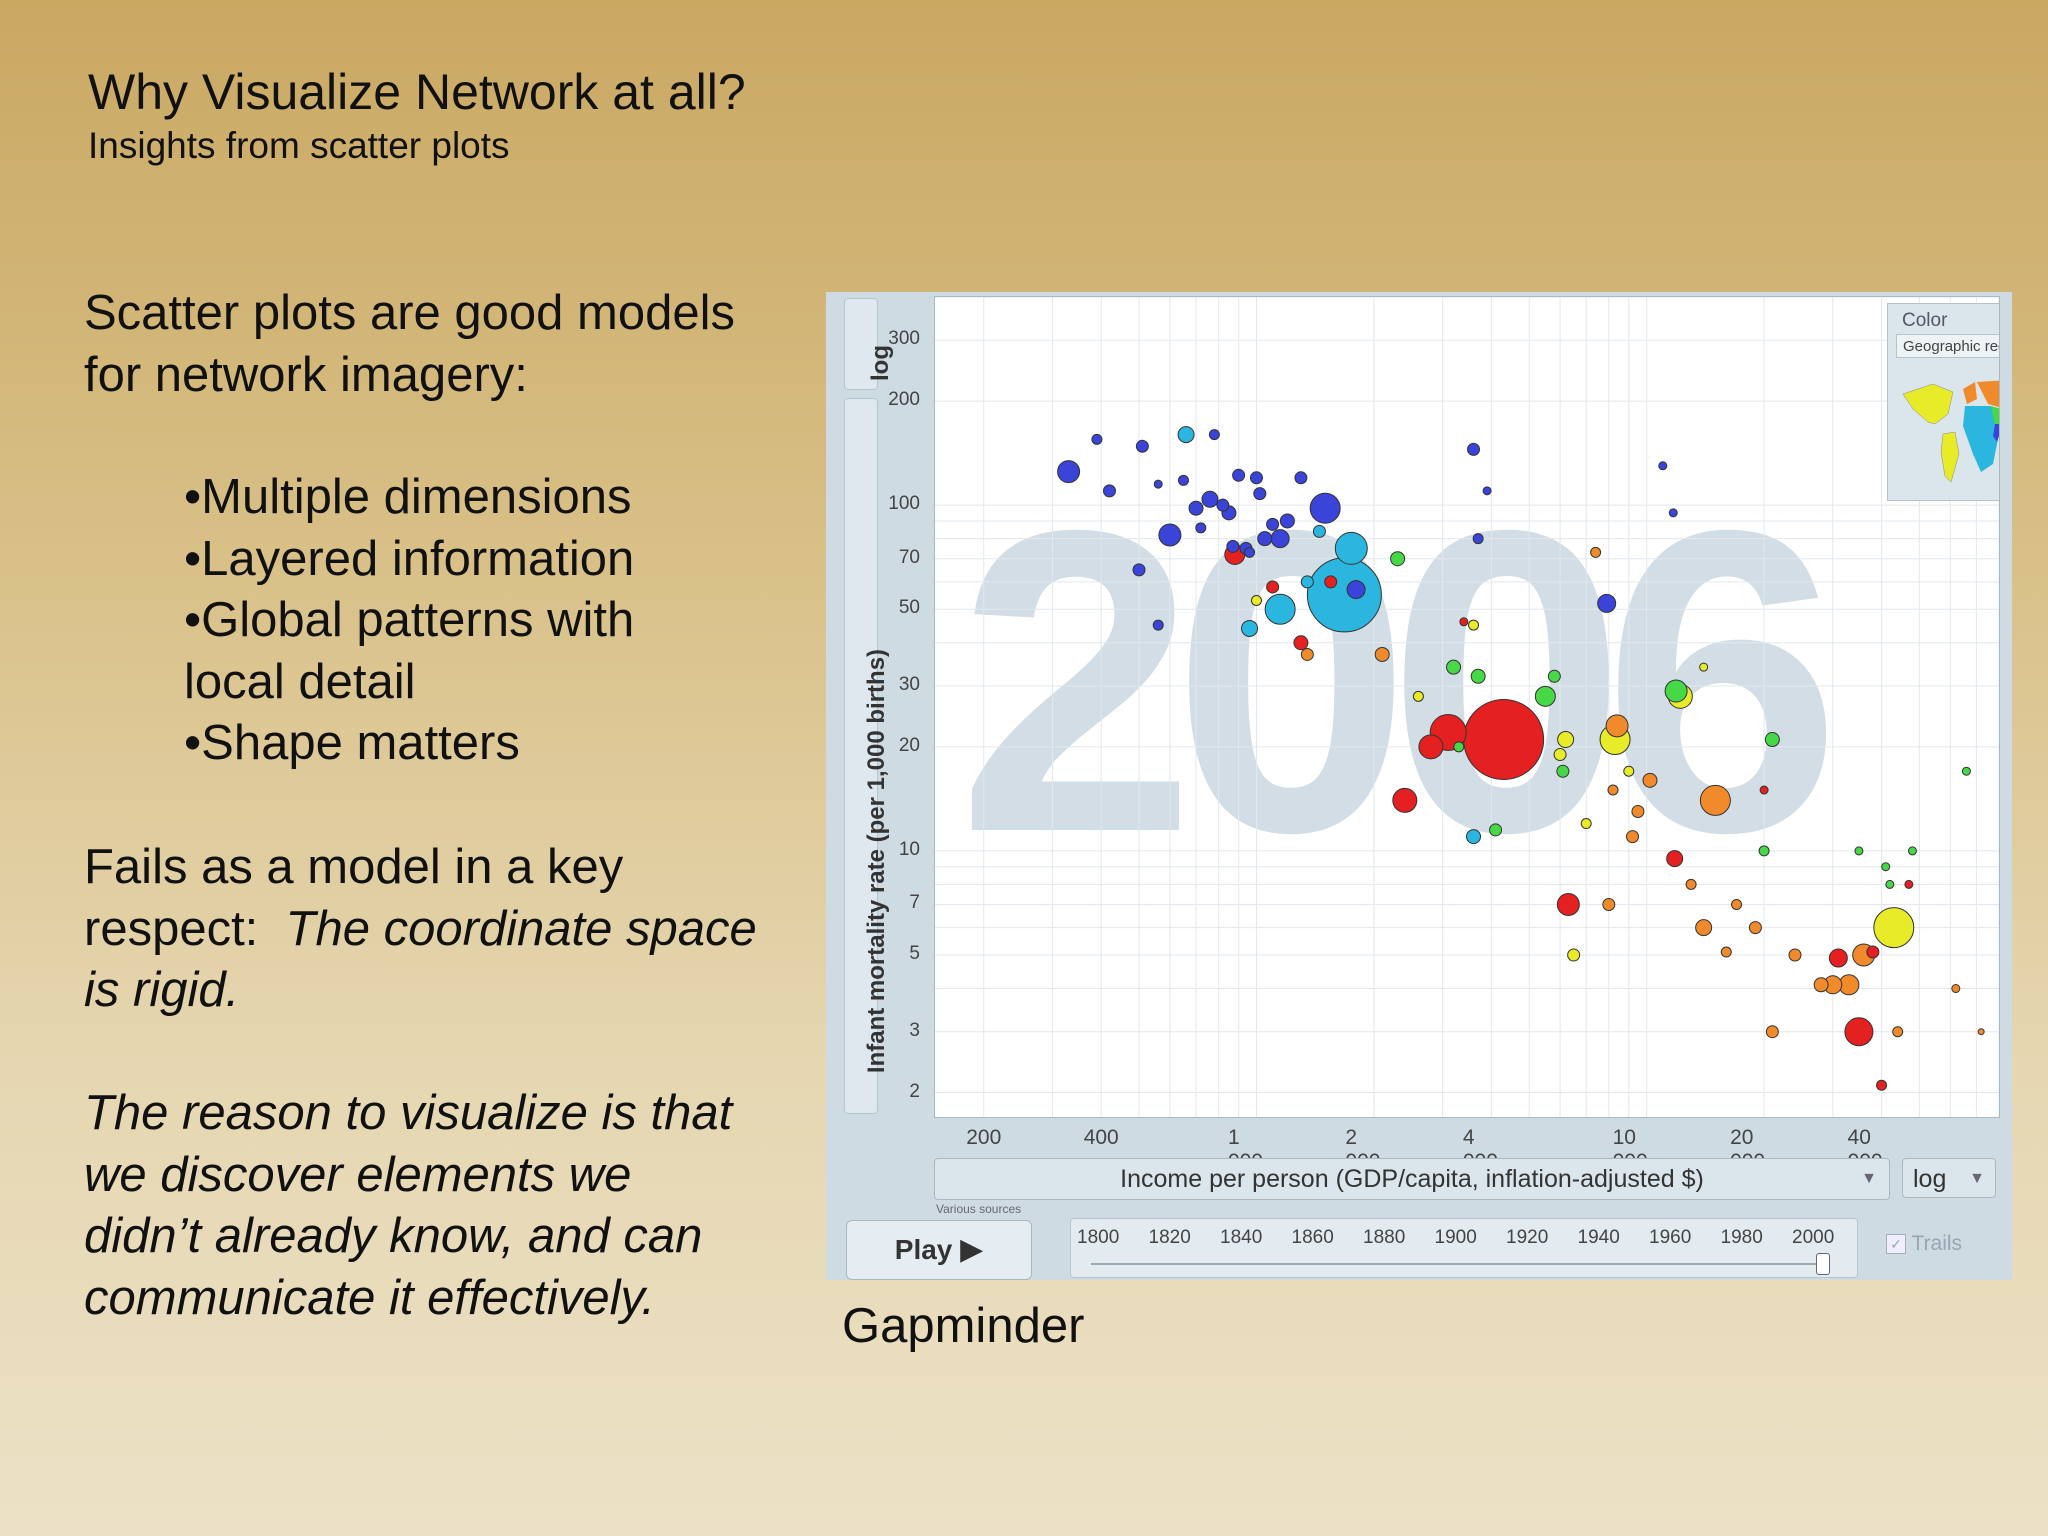 This screenshot has width=2048, height=1536. What do you see at coordinates (869, 344) in the screenshot?
I see `y-scale-toggle: log` at bounding box center [869, 344].